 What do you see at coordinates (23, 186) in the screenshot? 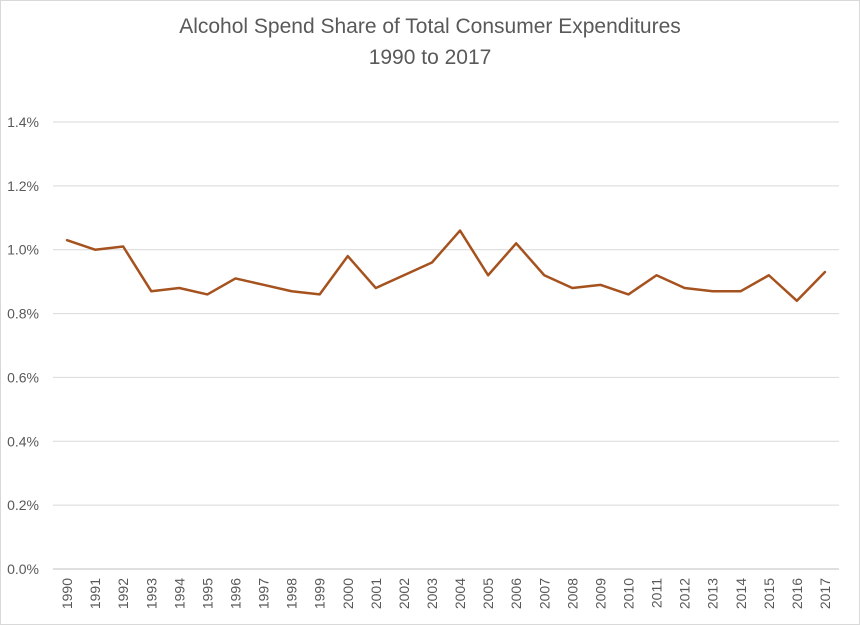
I see `y-tick-label: 1.2%` at bounding box center [23, 186].